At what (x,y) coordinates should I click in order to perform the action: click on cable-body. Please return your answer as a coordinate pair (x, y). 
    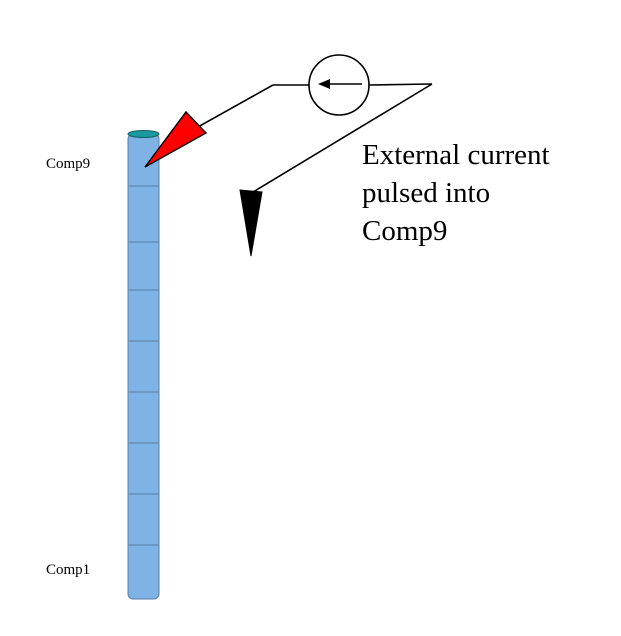
    Looking at the image, I should click on (143, 366).